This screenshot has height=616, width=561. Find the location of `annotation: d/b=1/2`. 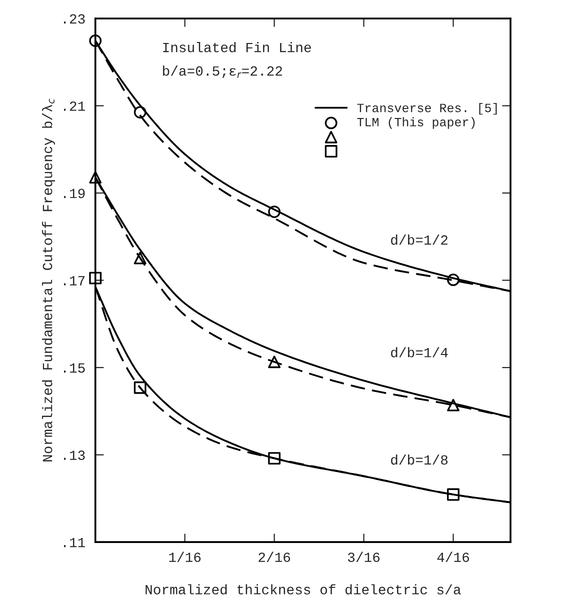

annotation: d/b=1/2 is located at coordinates (419, 239).